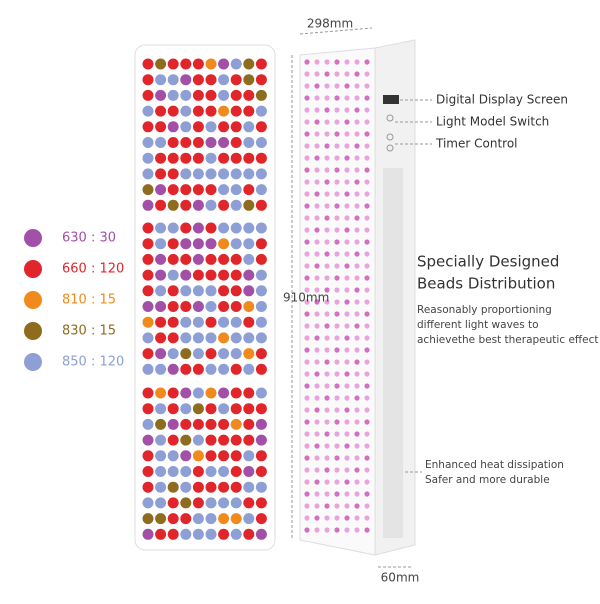  What do you see at coordinates (476, 144) in the screenshot?
I see `callout: Timer Control` at bounding box center [476, 144].